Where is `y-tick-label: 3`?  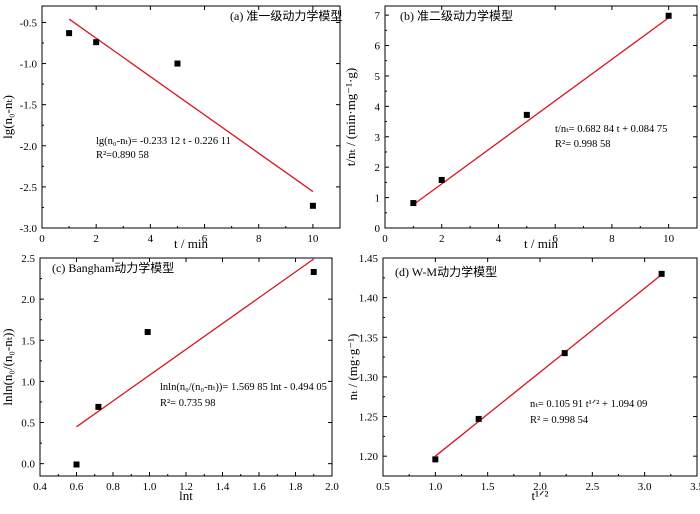 y-tick-label: 3 is located at coordinates (378, 138).